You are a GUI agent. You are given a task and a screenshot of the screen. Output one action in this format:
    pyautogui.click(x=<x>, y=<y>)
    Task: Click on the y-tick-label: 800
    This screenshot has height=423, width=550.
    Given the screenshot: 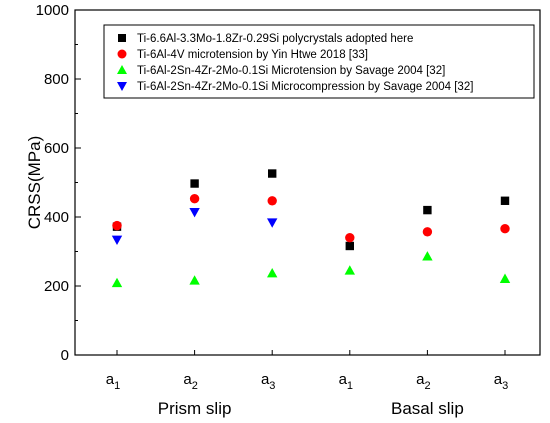 What is the action you would take?
    pyautogui.click(x=56, y=79)
    